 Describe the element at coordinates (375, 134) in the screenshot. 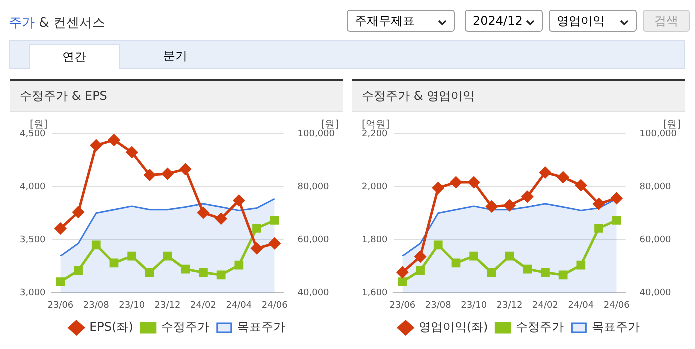

I see `y-tick-label: 2,200` at that location.